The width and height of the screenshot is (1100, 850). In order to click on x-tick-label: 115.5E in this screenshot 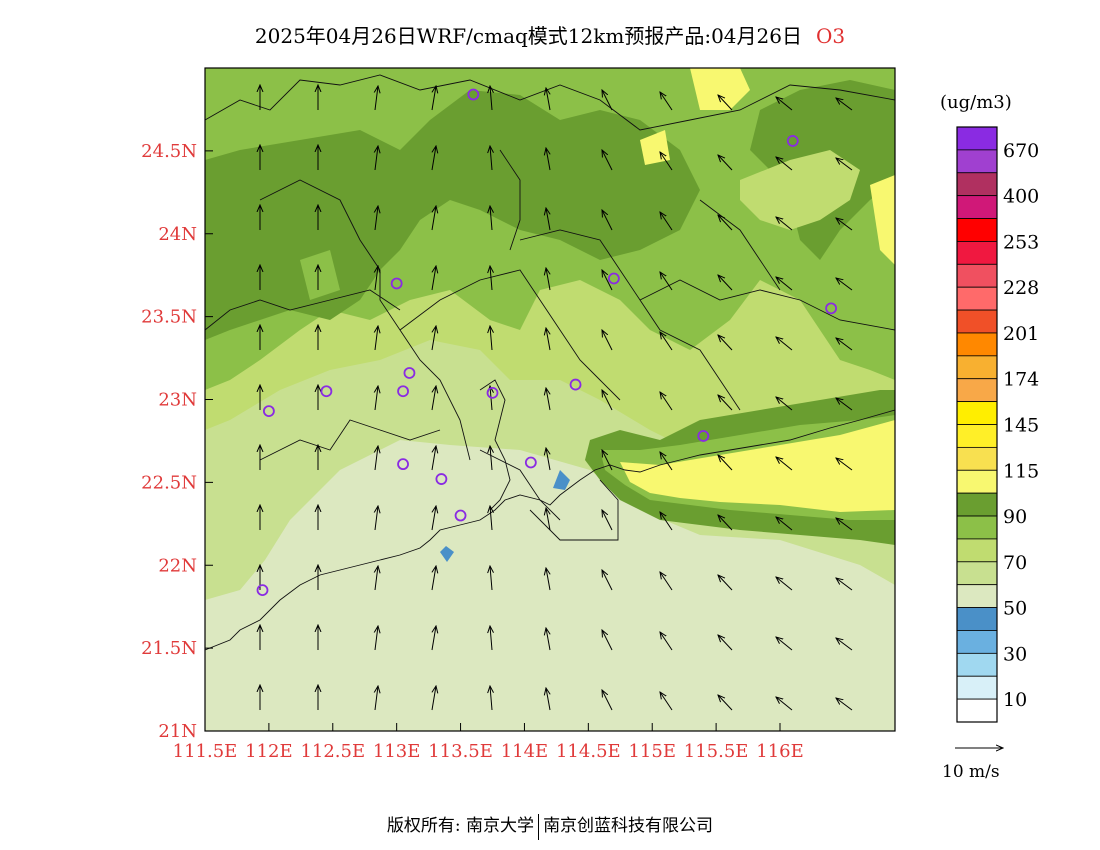, I will do `click(716, 751)`.